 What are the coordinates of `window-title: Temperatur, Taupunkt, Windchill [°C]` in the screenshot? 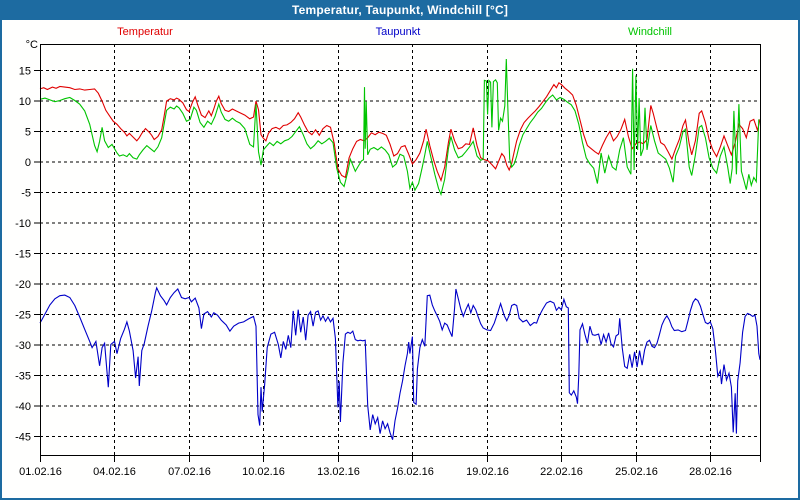 It's located at (400, 10).